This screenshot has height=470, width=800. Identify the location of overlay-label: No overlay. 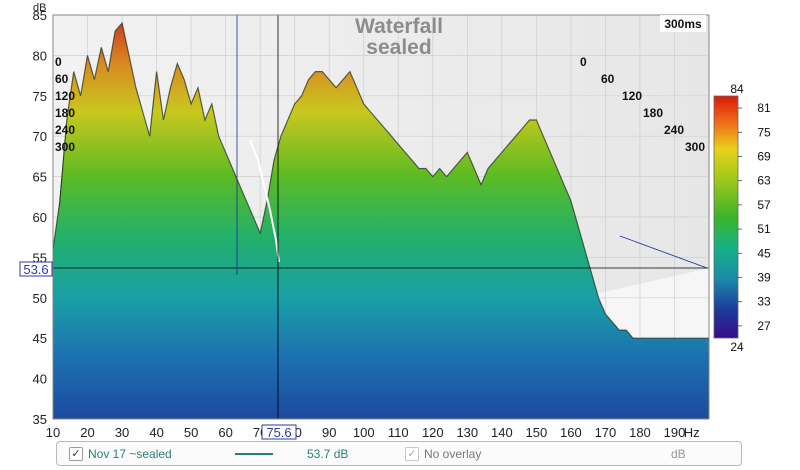
(453, 454).